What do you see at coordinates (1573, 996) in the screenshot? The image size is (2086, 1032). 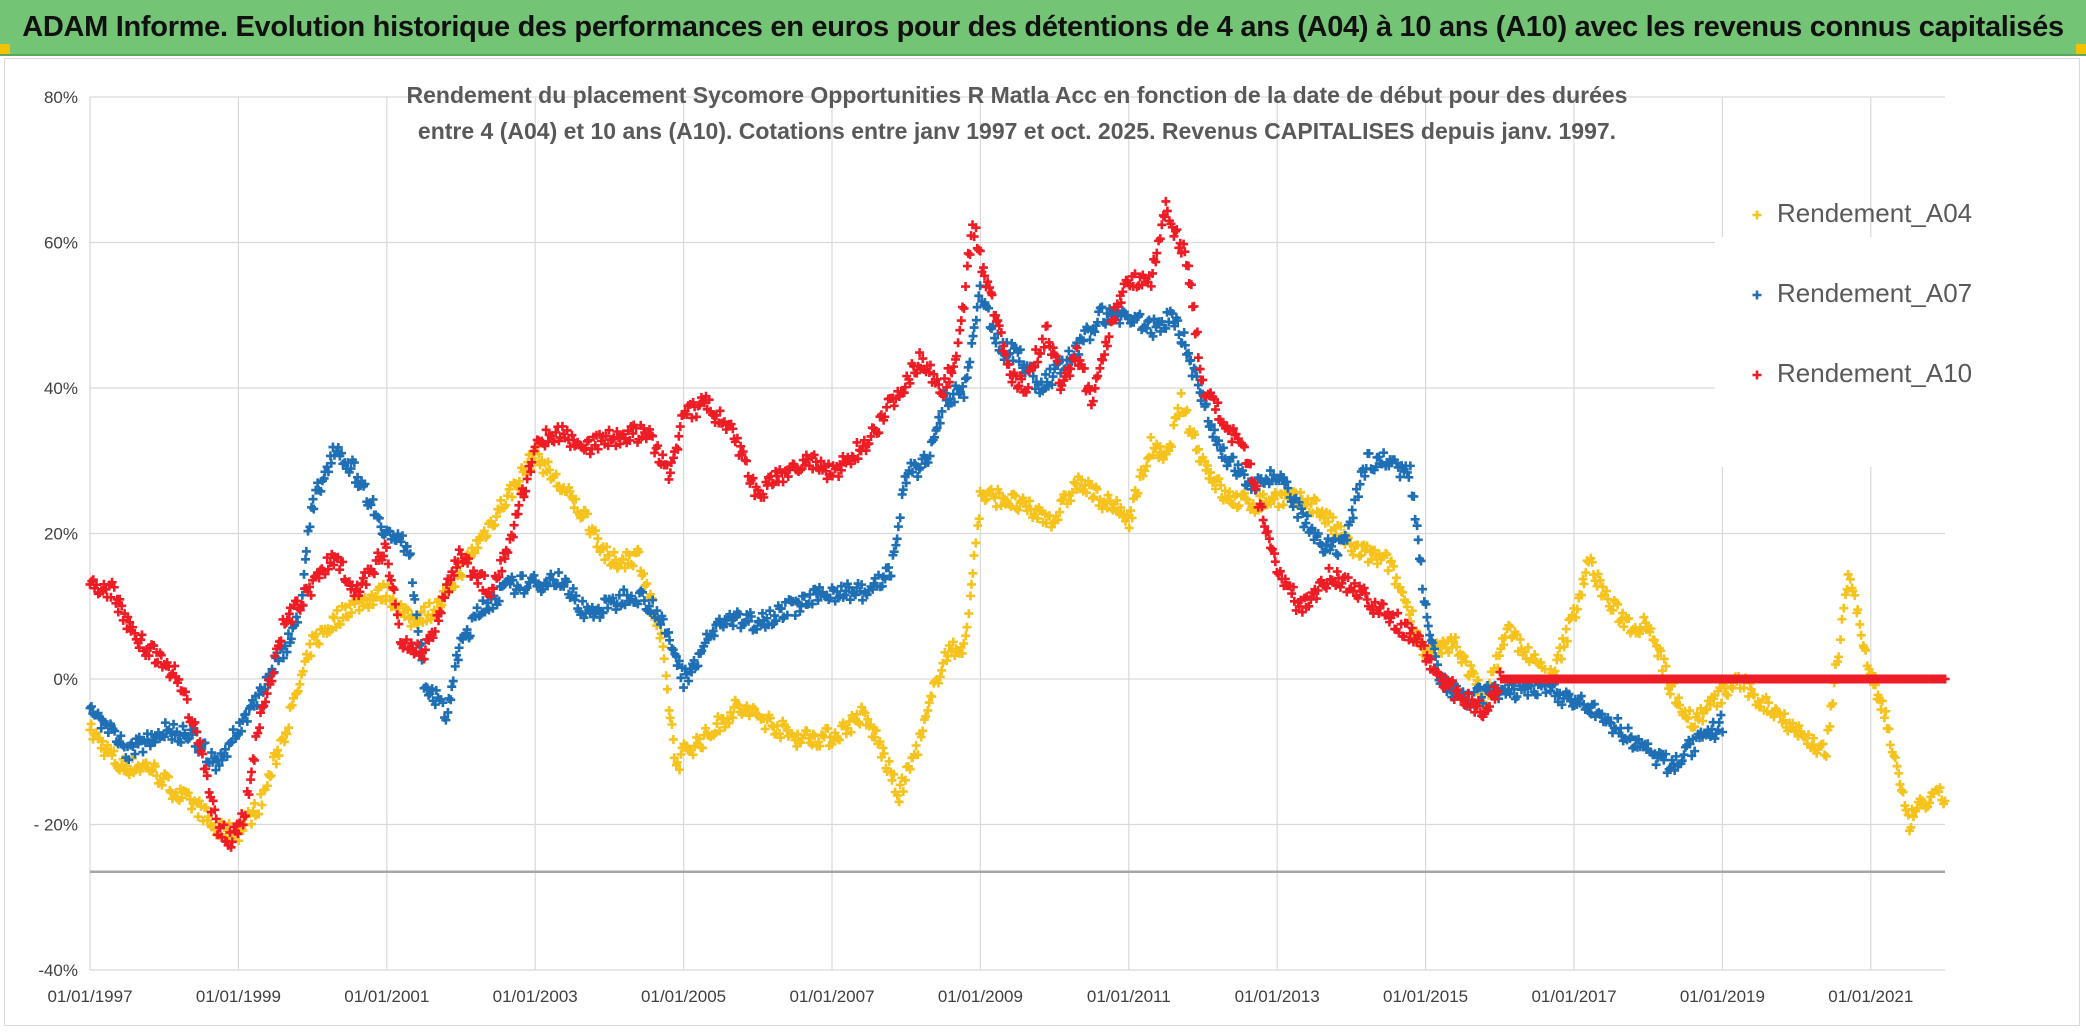 I see `x-tick-label: 01/01/2017` at bounding box center [1573, 996].